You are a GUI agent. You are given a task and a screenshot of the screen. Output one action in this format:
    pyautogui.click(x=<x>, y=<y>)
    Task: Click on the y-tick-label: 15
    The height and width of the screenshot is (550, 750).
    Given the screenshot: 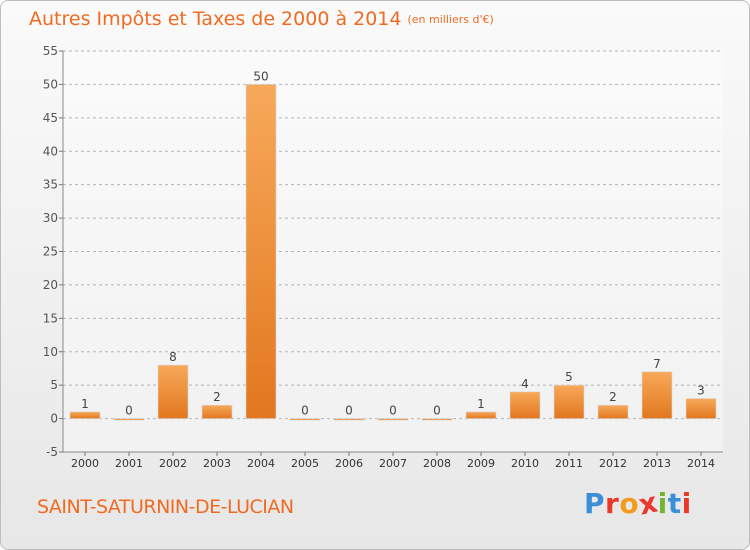 What is the action you would take?
    pyautogui.click(x=50, y=318)
    